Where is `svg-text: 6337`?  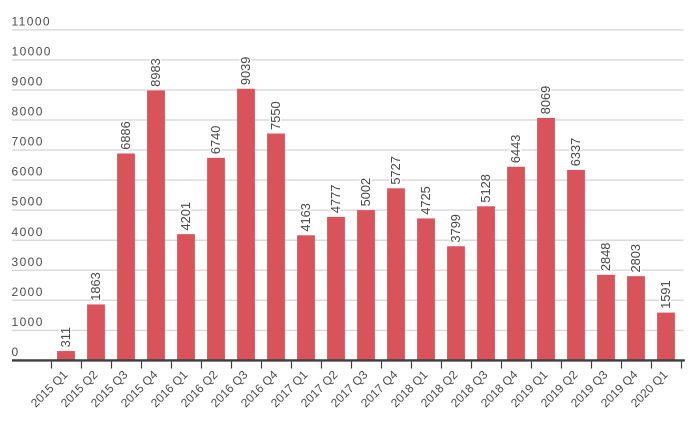
svg-text: 6337 is located at coordinates (575, 152).